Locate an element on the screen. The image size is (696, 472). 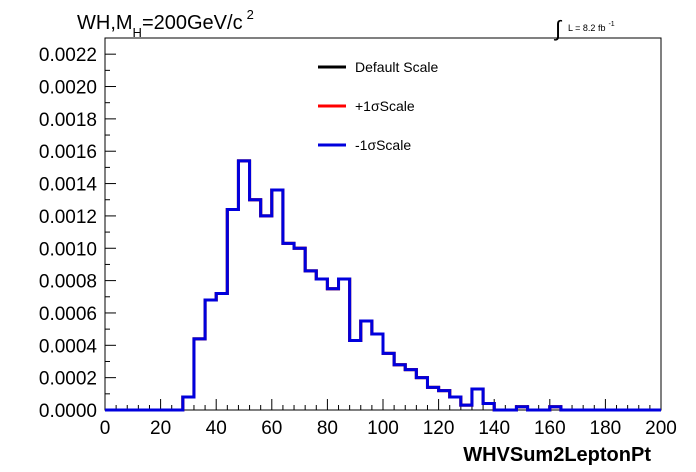
legend-label-minus1sigma: -1σScale is located at coordinates (383, 145).